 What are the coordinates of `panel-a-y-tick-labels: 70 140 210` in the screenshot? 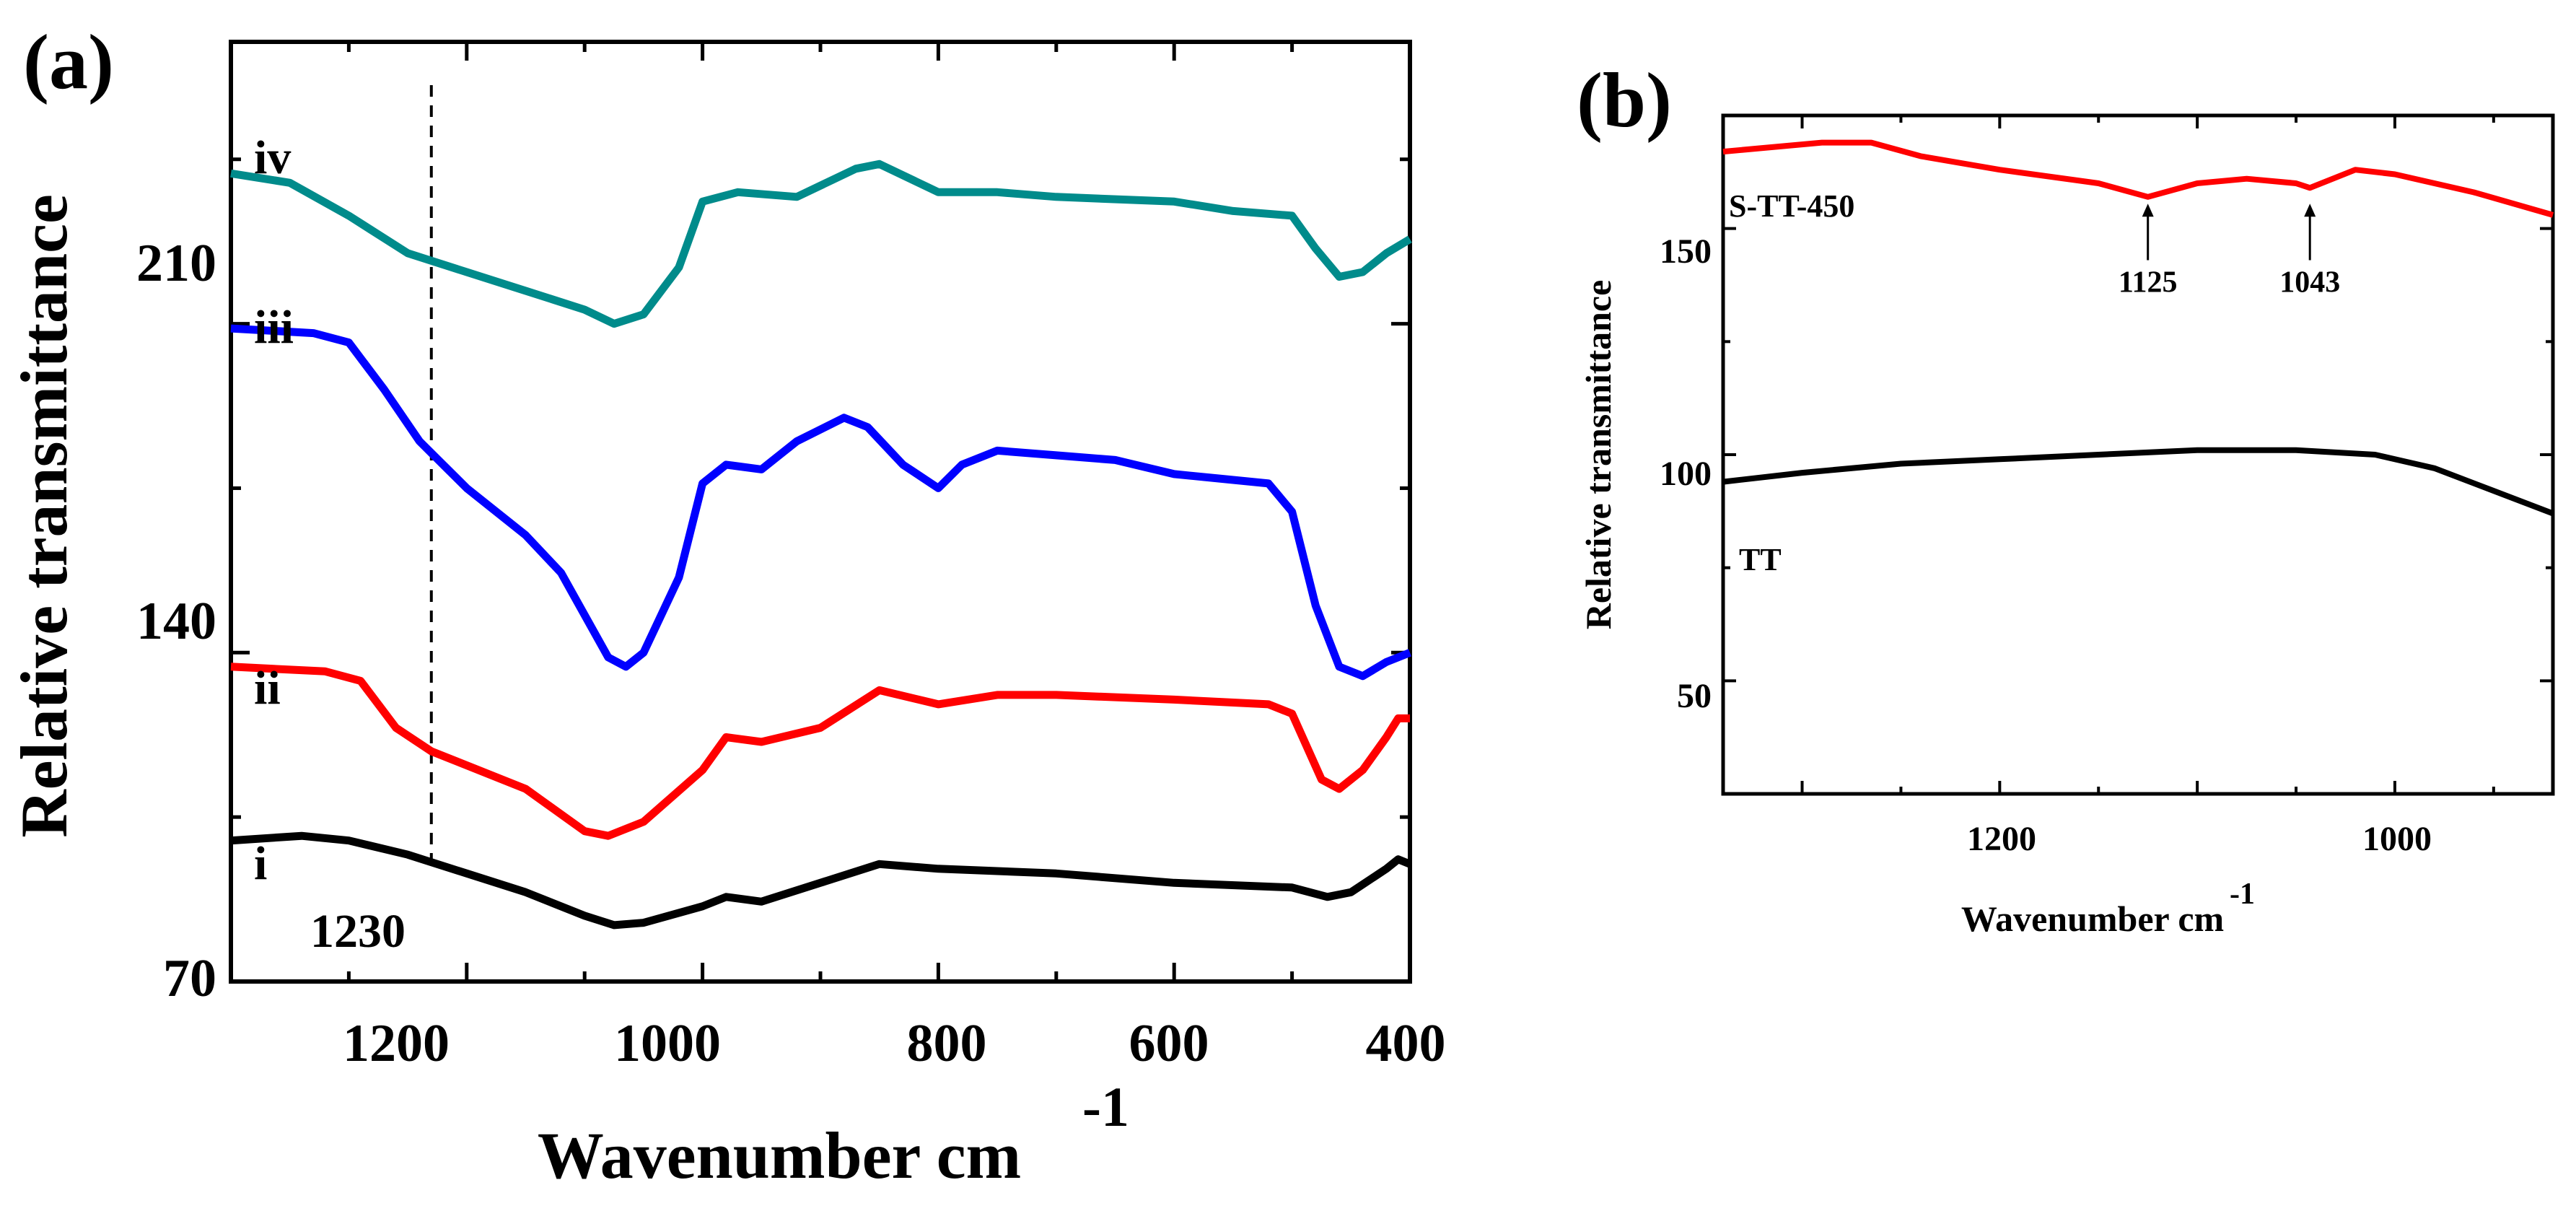 It's located at (176, 621).